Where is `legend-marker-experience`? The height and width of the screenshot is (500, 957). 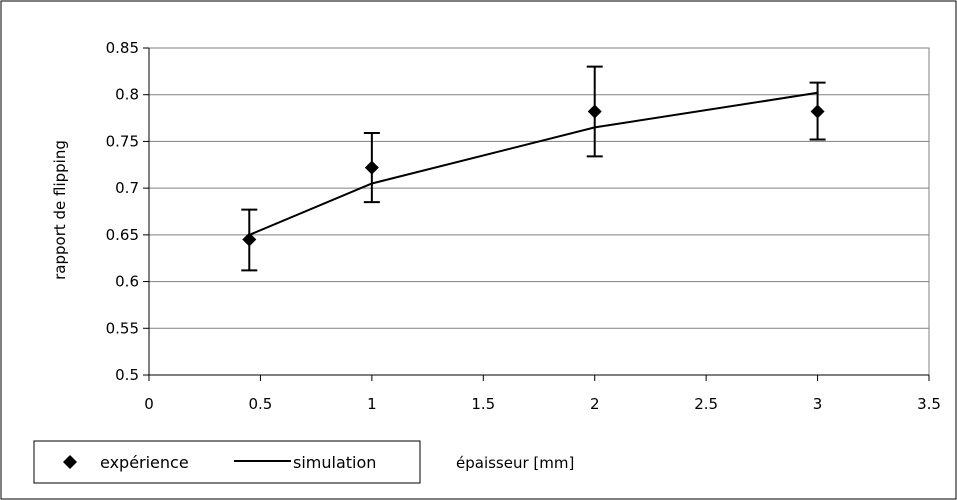
legend-marker-experience is located at coordinates (70, 462).